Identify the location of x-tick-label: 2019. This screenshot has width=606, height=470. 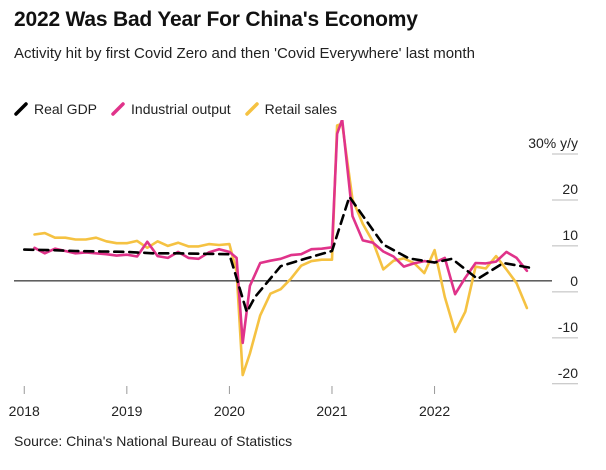
(126, 411).